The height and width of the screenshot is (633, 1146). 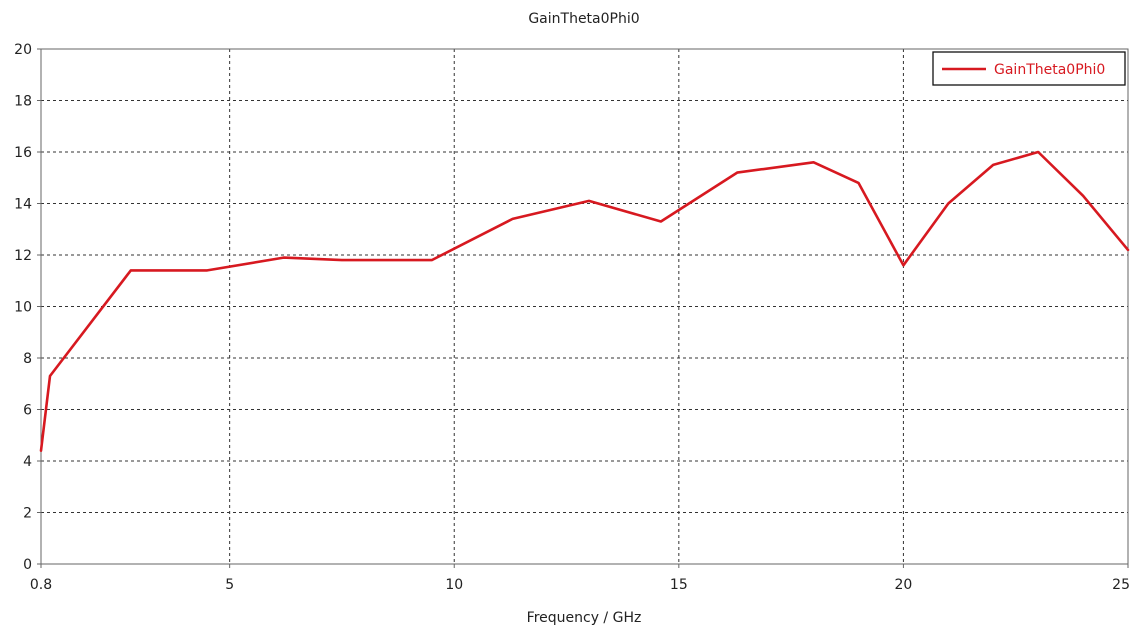 I want to click on y-tick-label: 8, so click(x=27, y=359).